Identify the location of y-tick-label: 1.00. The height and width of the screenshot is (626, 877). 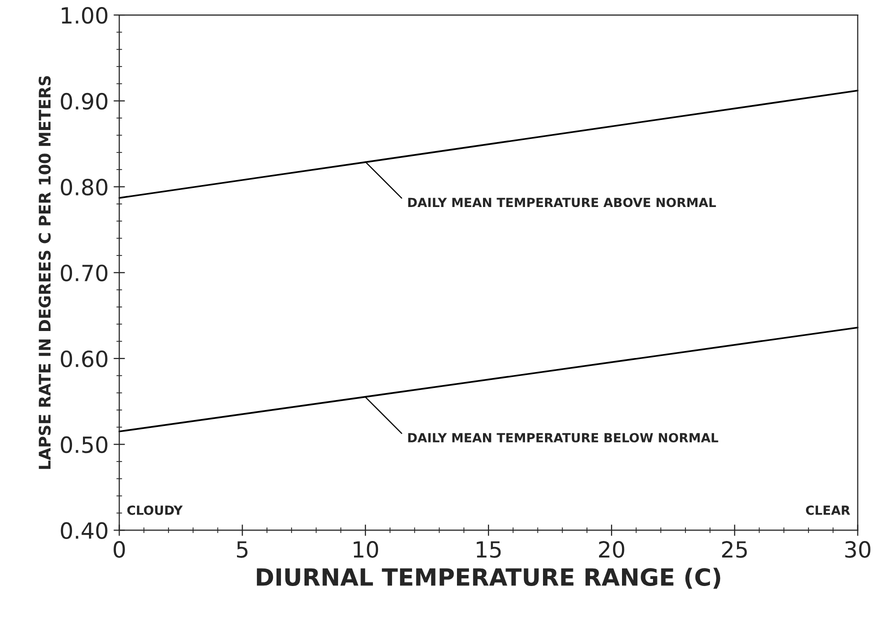
(85, 15).